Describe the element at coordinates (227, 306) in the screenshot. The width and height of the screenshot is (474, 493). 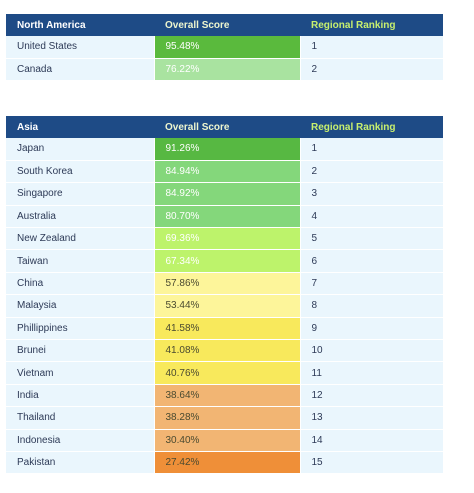
I see `score-cell: 53.44%` at that location.